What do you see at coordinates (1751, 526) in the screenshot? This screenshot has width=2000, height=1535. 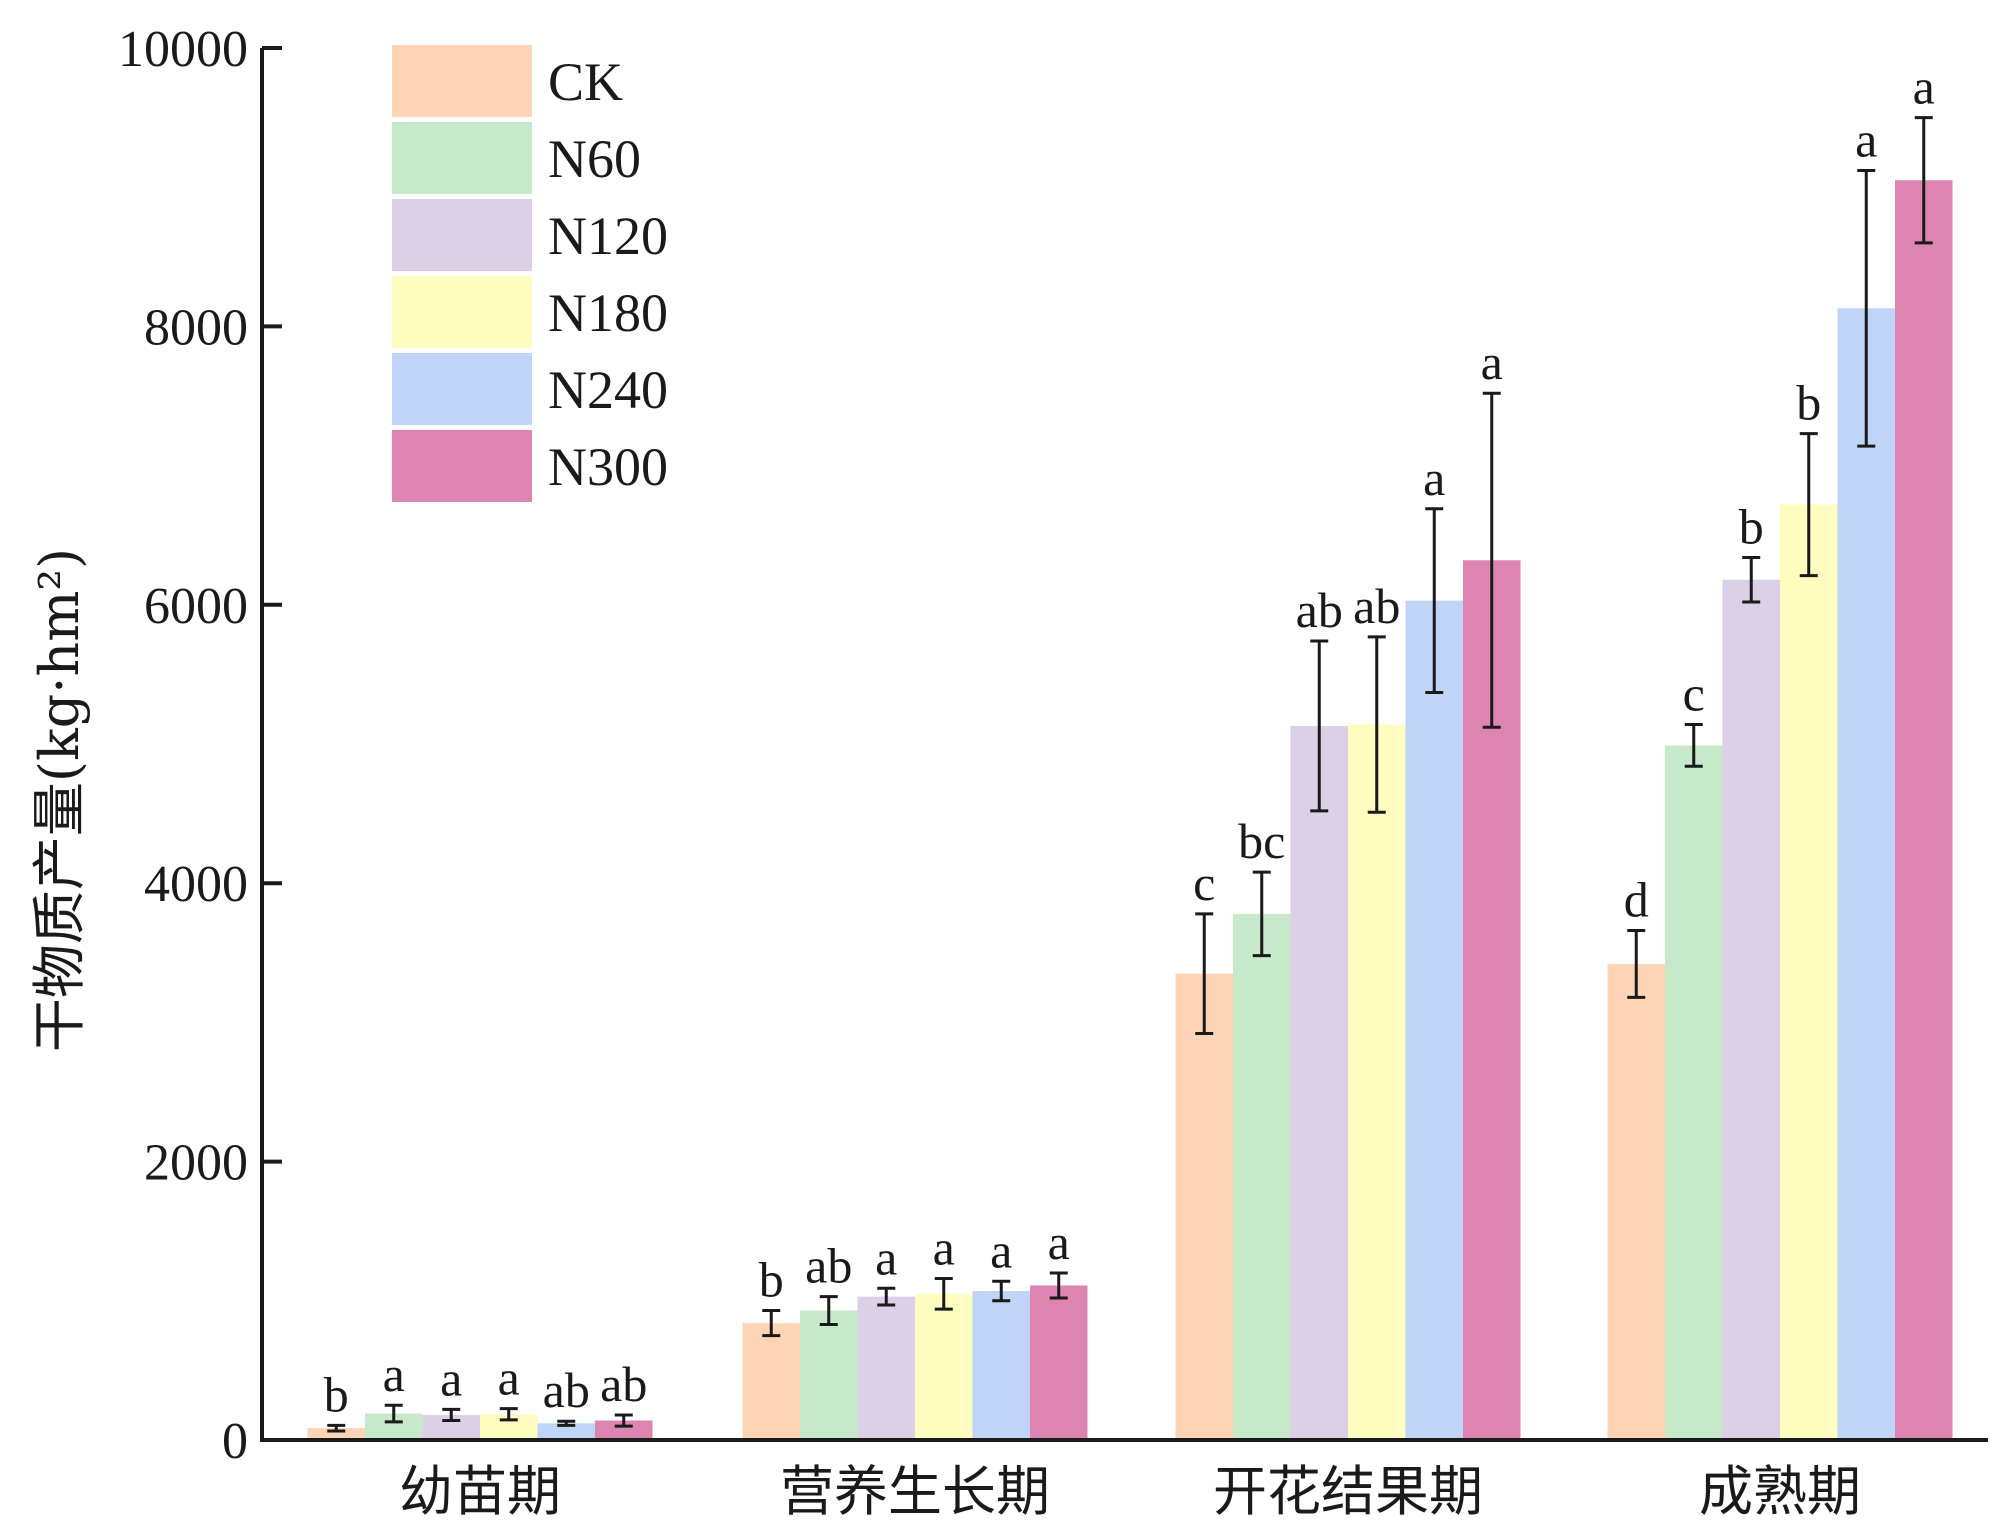 I see `significance-label-n120-3: b` at bounding box center [1751, 526].